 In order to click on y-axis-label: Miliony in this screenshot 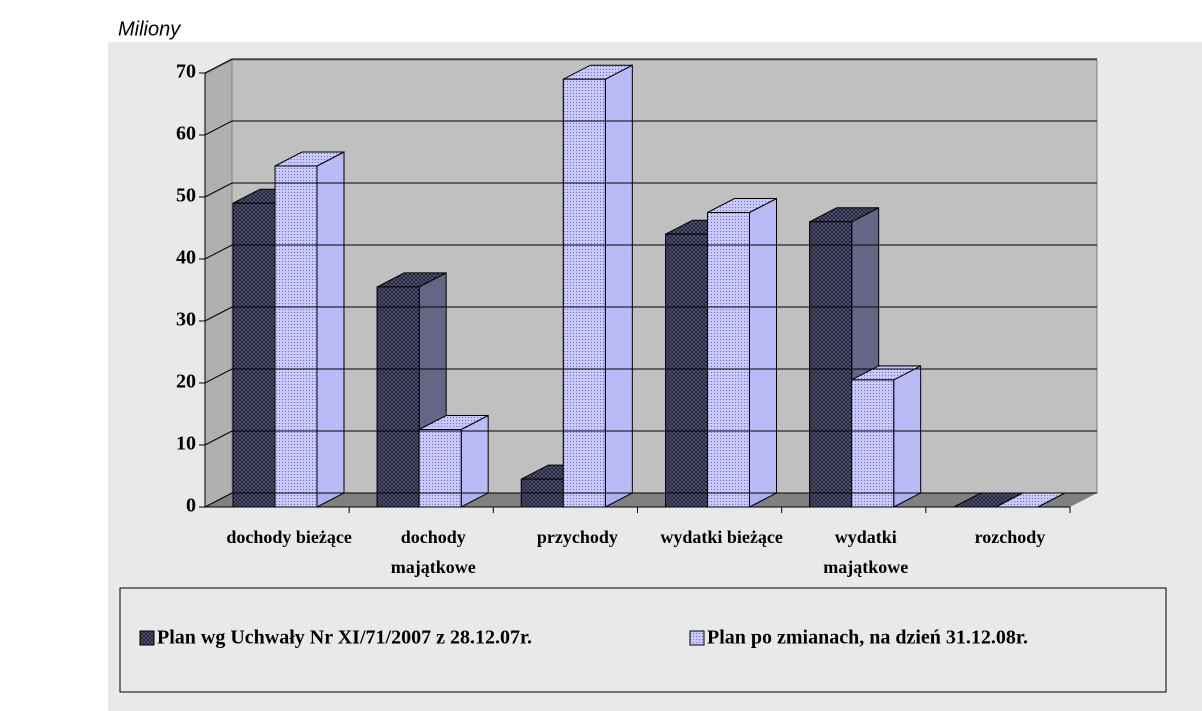, I will do `click(149, 29)`.